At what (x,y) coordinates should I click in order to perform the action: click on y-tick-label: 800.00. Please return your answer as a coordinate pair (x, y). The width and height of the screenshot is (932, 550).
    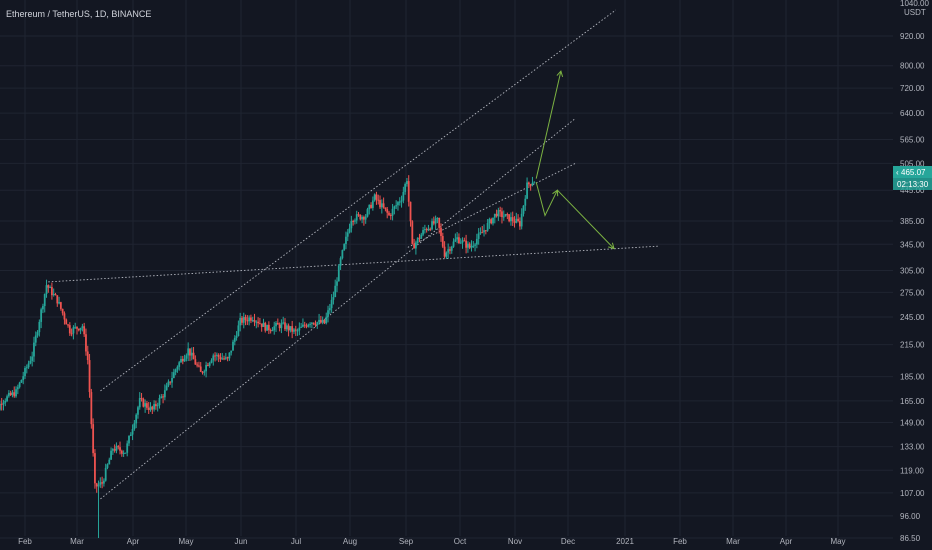
    Looking at the image, I should click on (912, 66).